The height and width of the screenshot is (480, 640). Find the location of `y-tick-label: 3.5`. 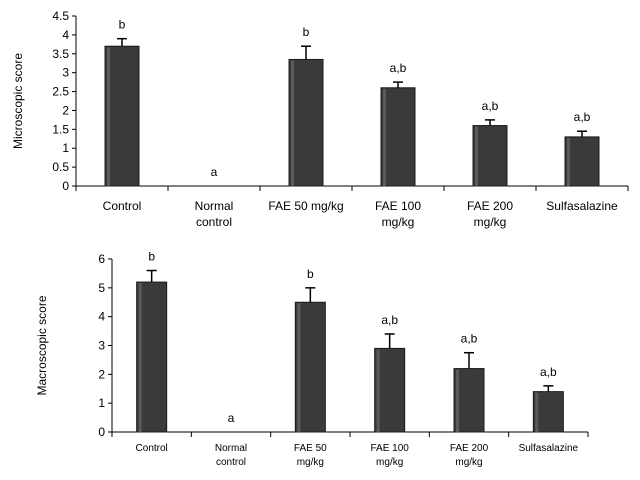

y-tick-label: 3.5 is located at coordinates (60, 54).